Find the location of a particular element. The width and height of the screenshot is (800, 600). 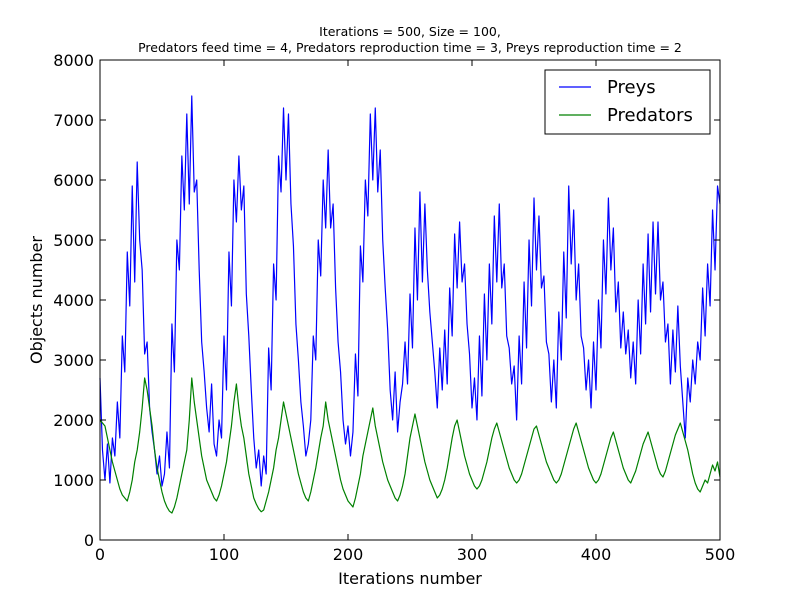

x-tick-label: 500 is located at coordinates (720, 554).